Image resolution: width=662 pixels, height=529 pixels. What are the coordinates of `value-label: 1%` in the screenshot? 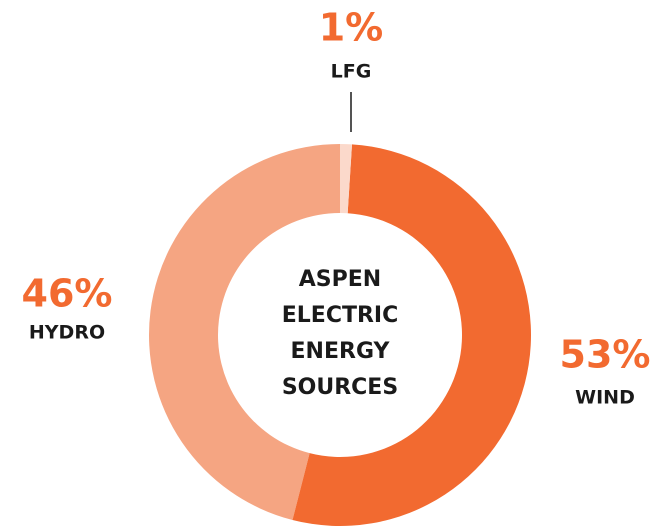 It's located at (351, 28).